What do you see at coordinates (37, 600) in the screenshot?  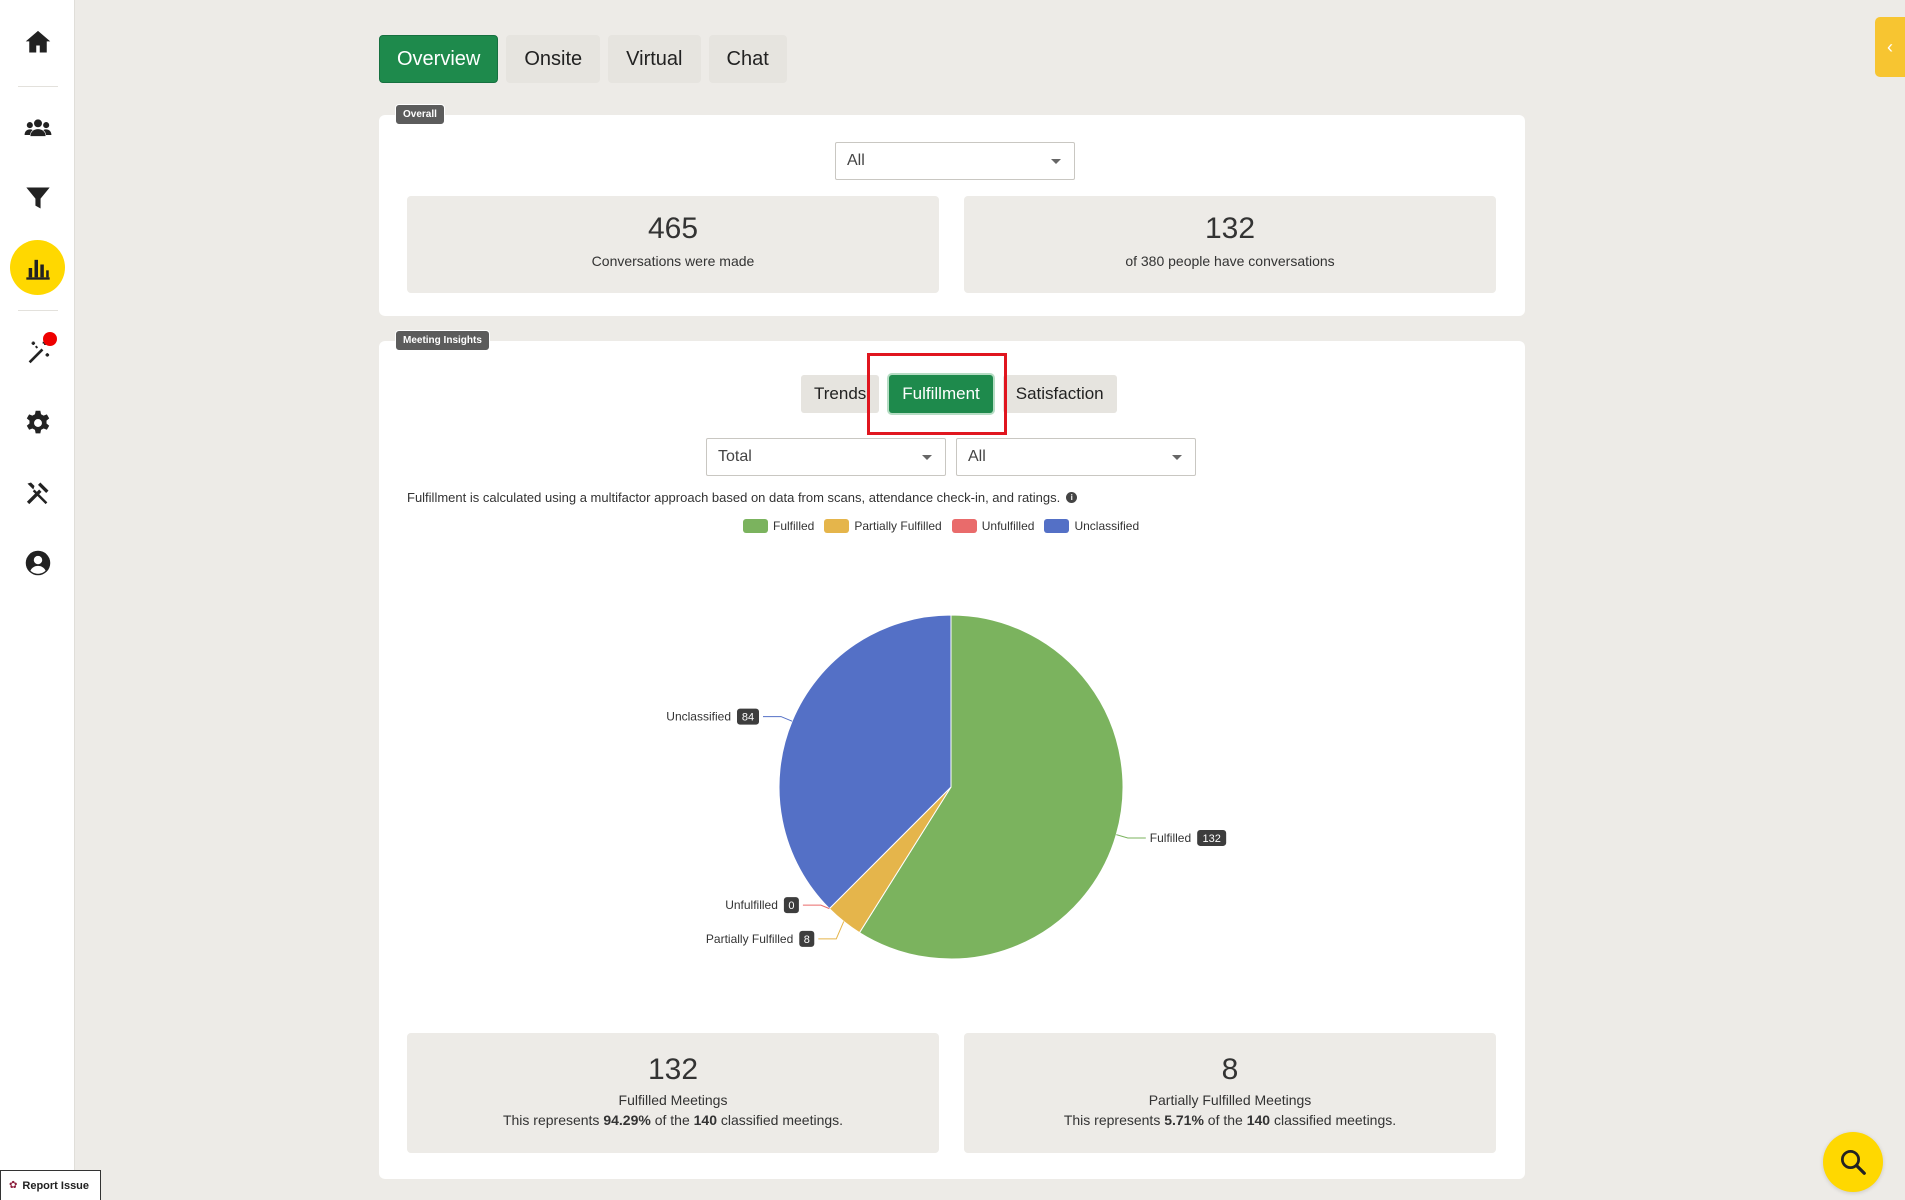 I see `sidebar` at bounding box center [37, 600].